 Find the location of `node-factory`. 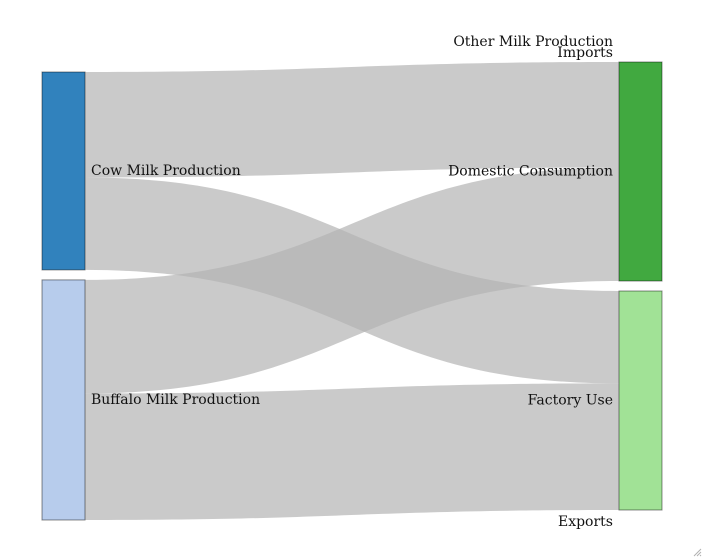

node-factory is located at coordinates (640, 400).